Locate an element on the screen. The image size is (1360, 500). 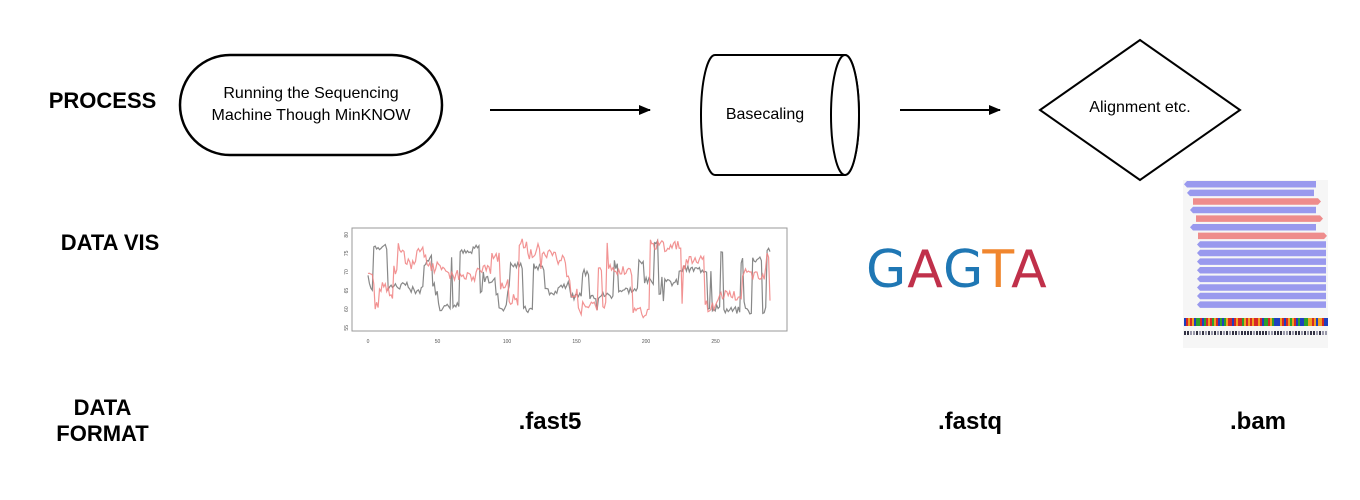
signal-series-red is located at coordinates (569, 278).